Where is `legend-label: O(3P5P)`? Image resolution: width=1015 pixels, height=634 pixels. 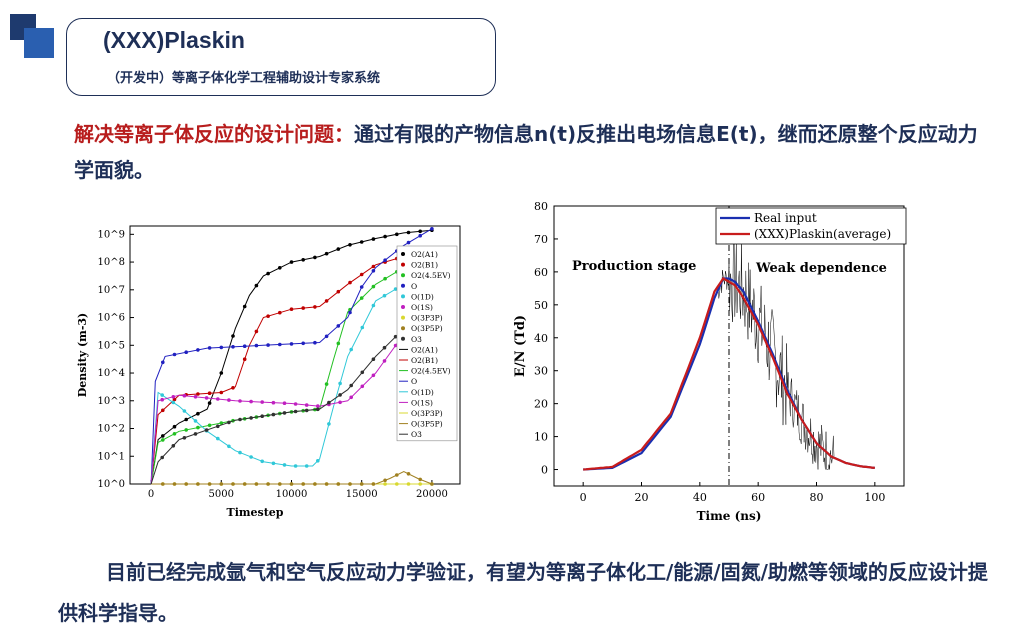
legend-label: O(3P5P) is located at coordinates (427, 328).